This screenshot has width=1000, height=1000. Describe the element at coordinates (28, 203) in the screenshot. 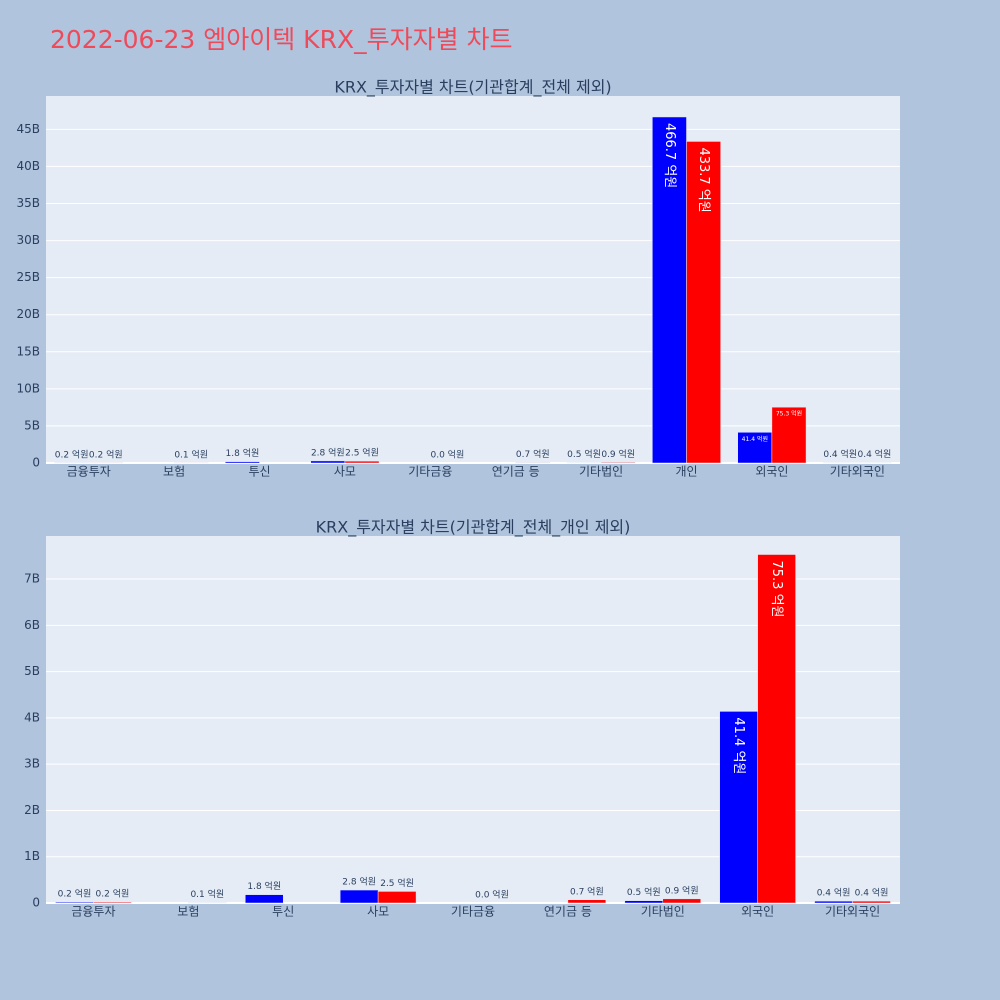

I see `y-tick-label: 35B` at that location.